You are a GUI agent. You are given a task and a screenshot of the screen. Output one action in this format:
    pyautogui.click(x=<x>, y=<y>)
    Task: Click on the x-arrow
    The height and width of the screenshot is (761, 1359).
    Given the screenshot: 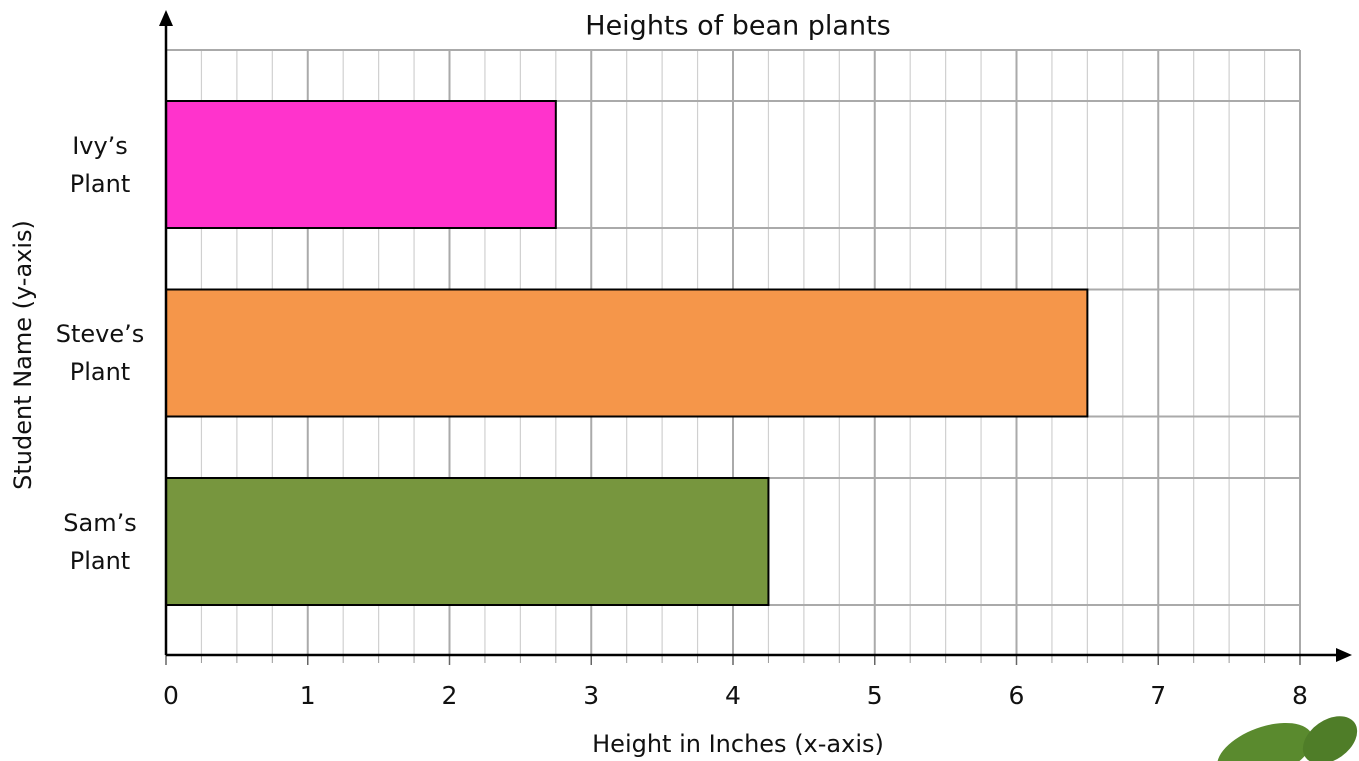 What is the action you would take?
    pyautogui.click(x=1344, y=655)
    